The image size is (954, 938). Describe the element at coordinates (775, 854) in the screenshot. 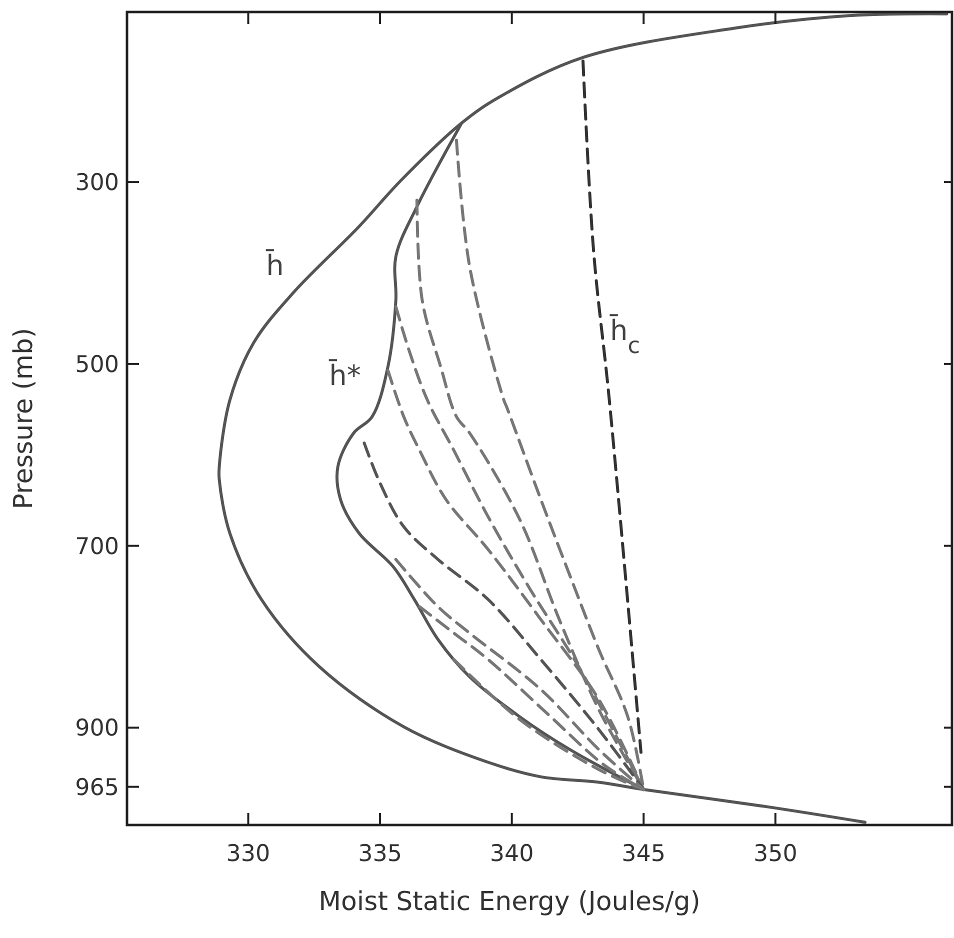

I see `x-tick-label: 350` at that location.